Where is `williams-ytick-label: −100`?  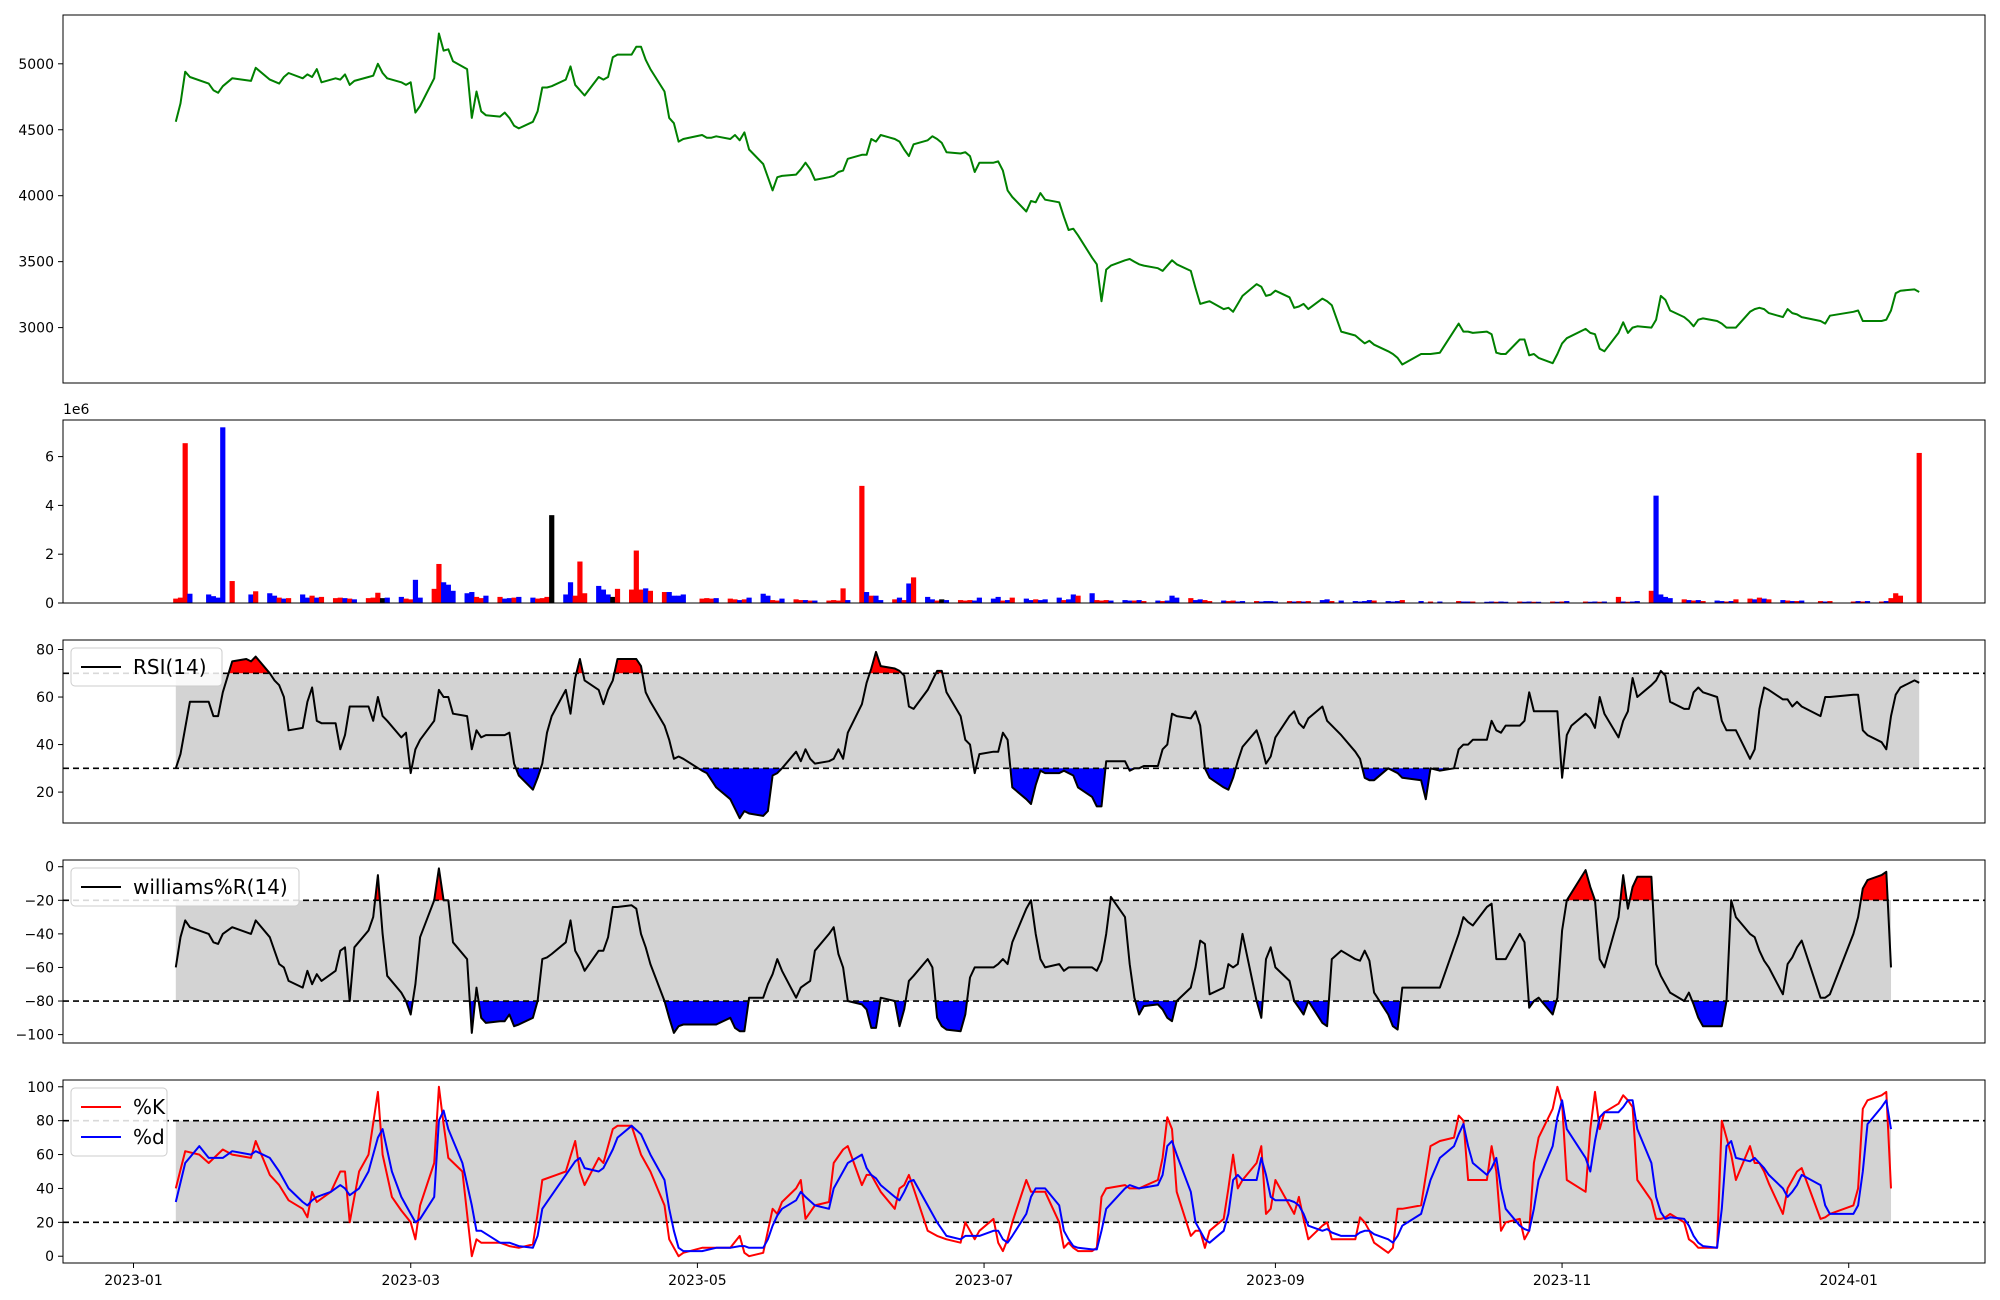
williams-ytick-label: −100 is located at coordinates (35, 1036).